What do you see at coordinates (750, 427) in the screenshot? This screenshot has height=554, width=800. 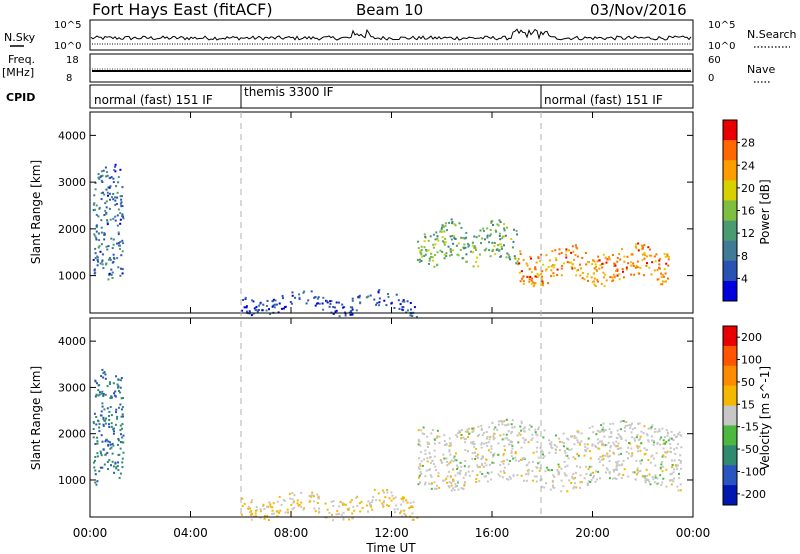 I see `colorbar-tick-label: -15` at bounding box center [750, 427].